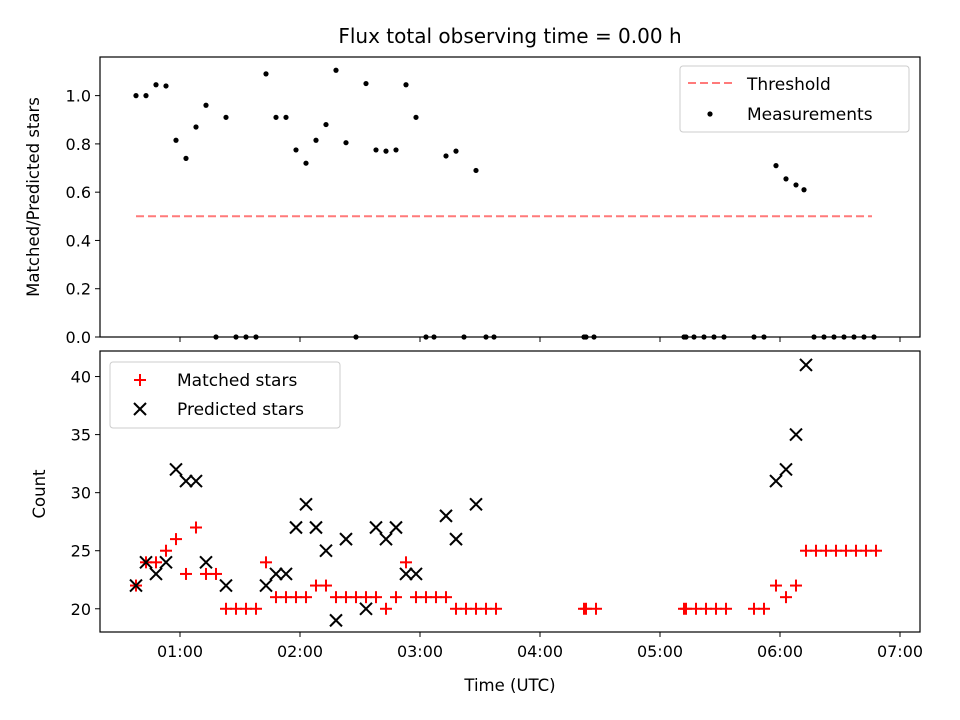  Describe the element at coordinates (237, 381) in the screenshot. I see `matched-legend-label: Matched stars` at that location.